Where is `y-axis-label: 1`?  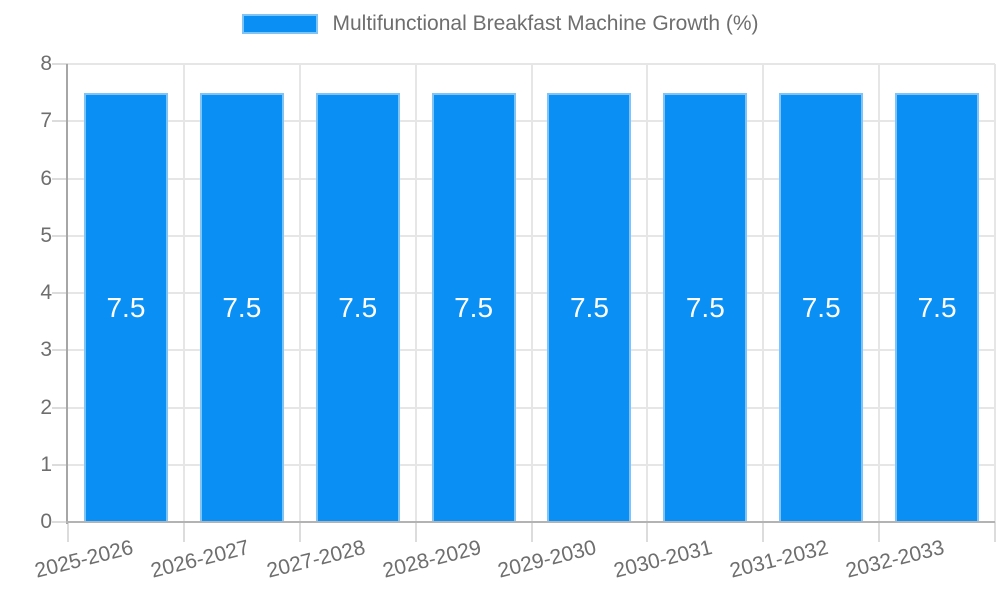 y-axis-label: 1 is located at coordinates (46, 464).